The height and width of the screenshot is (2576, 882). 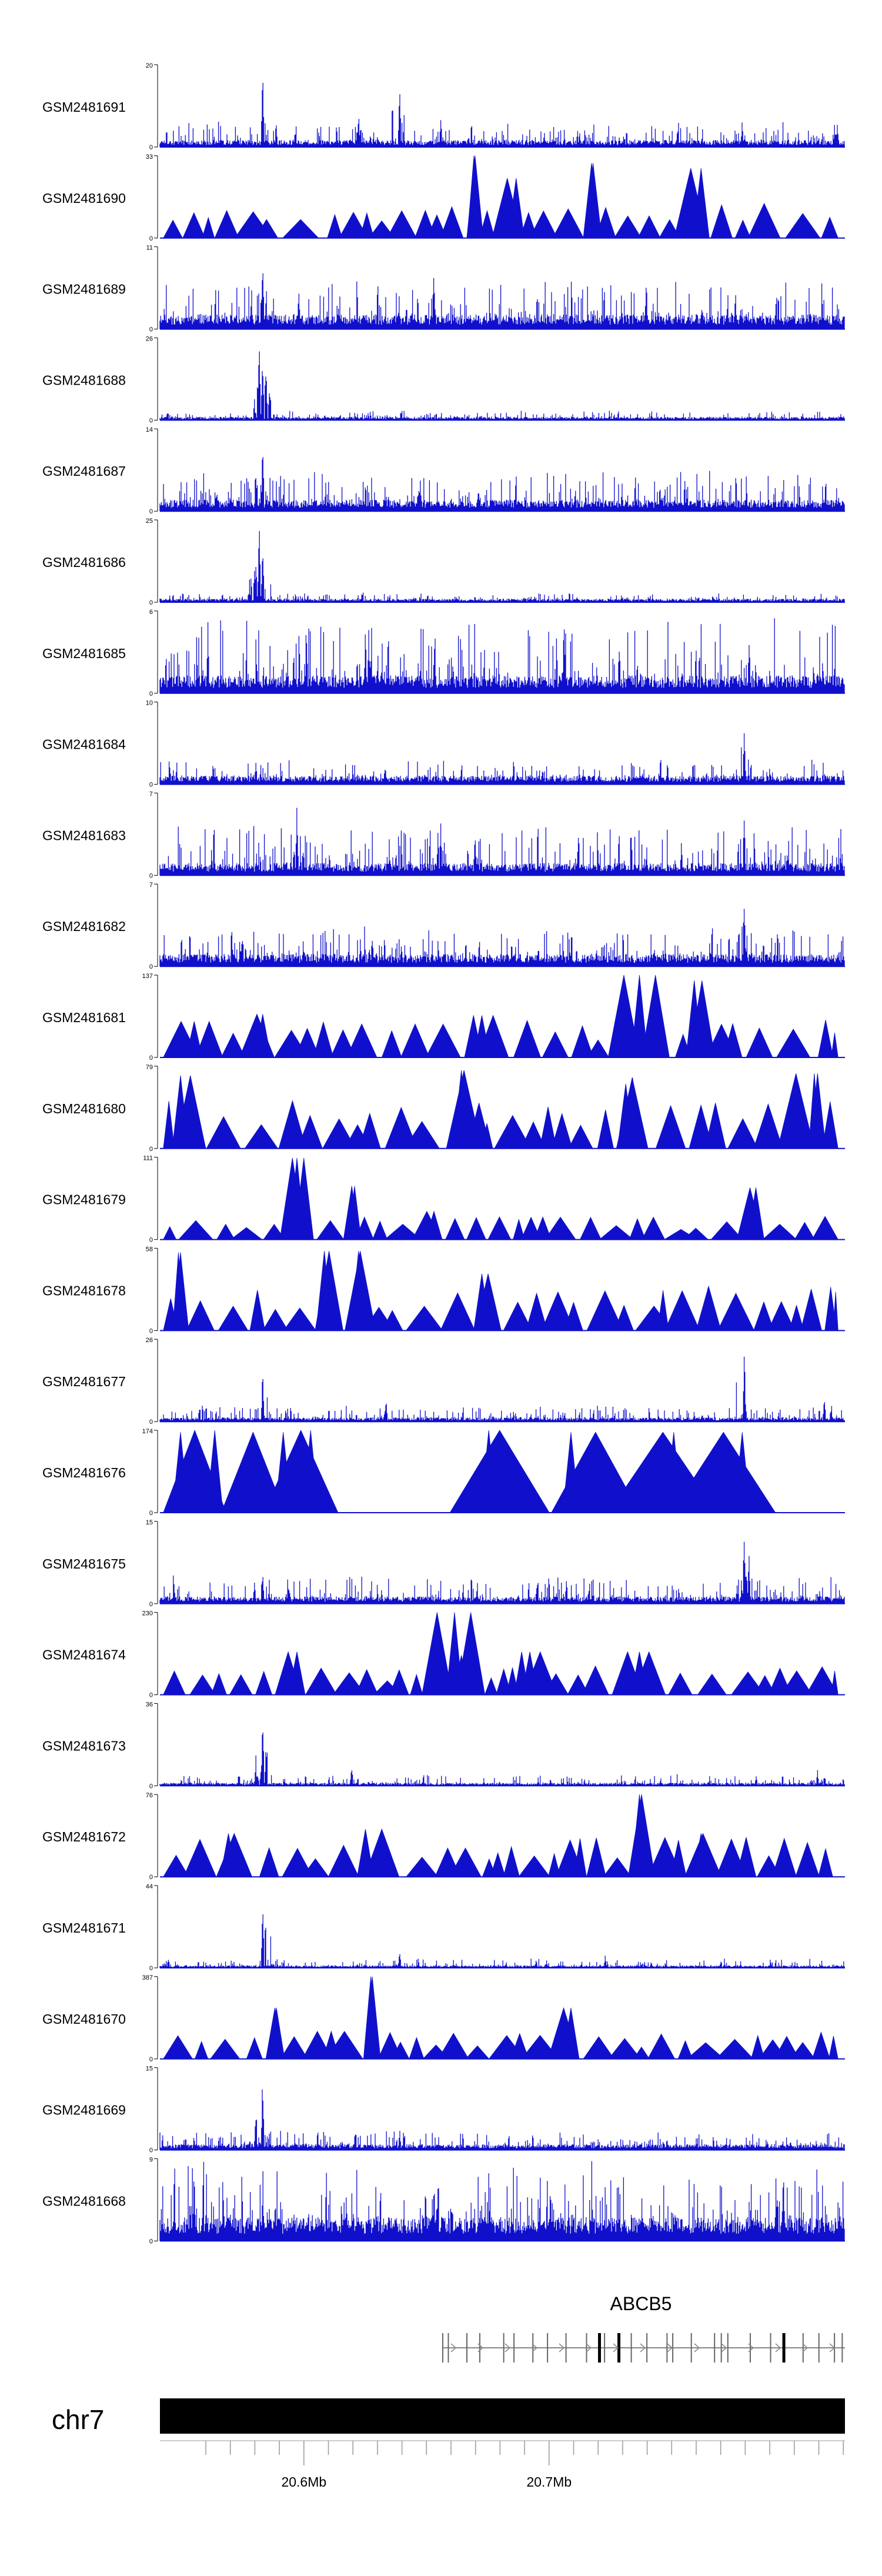 I want to click on y-max-label: 25, so click(x=149, y=521).